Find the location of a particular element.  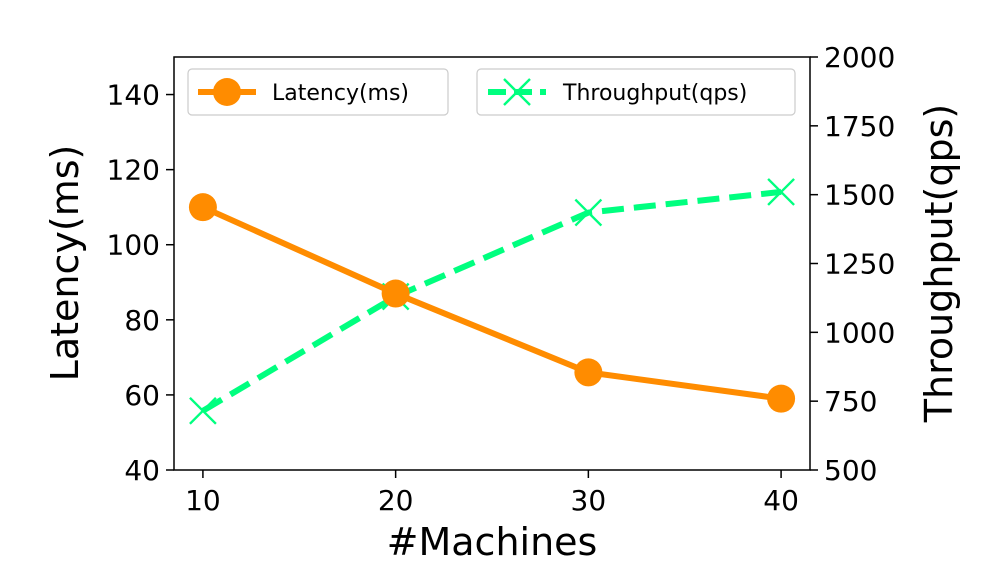

legend-swatch-throughput-marker is located at coordinates (517, 92).